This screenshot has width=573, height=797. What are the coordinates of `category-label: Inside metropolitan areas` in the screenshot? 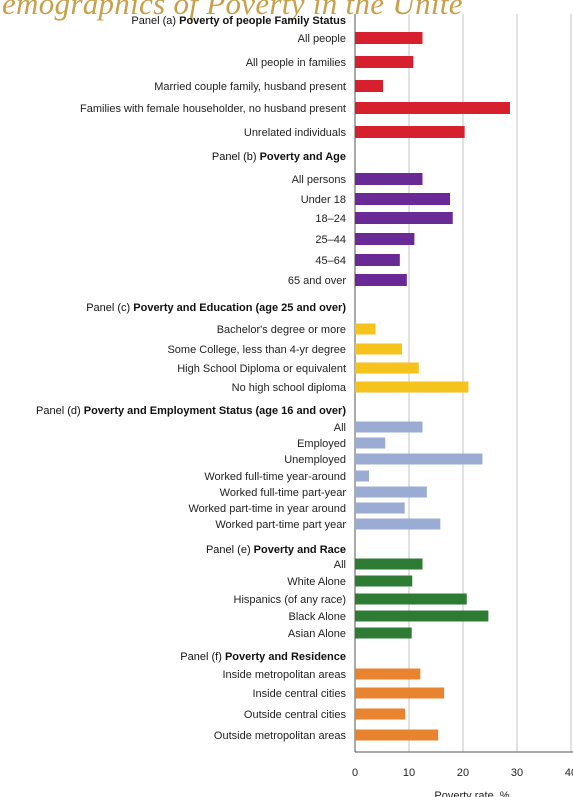 It's located at (284, 675).